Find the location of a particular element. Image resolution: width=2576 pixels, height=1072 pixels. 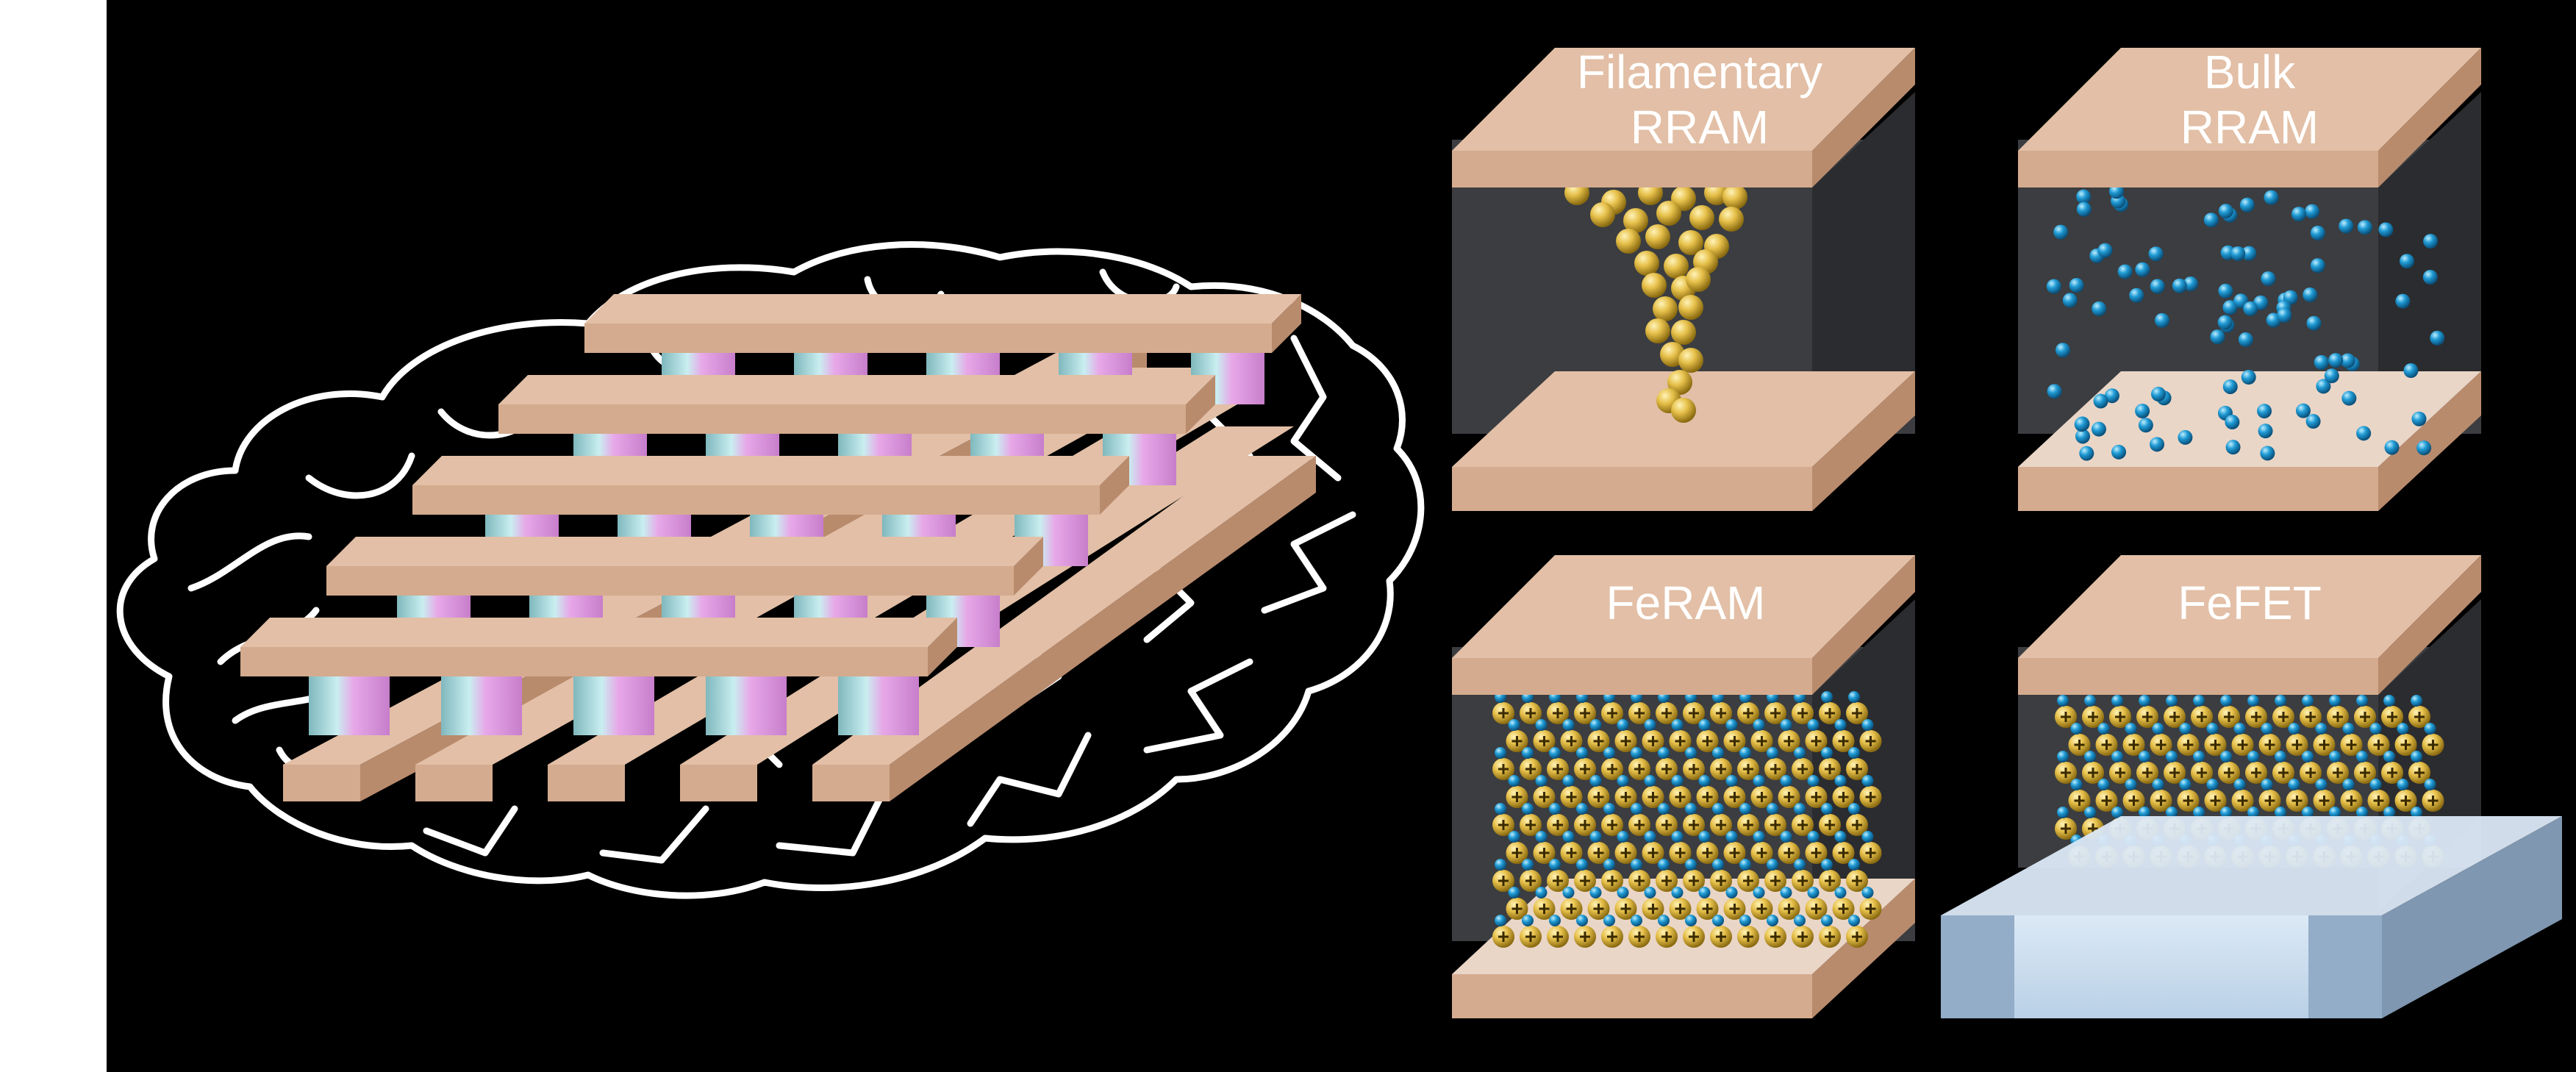

bottom-electrode is located at coordinates (2249, 441).